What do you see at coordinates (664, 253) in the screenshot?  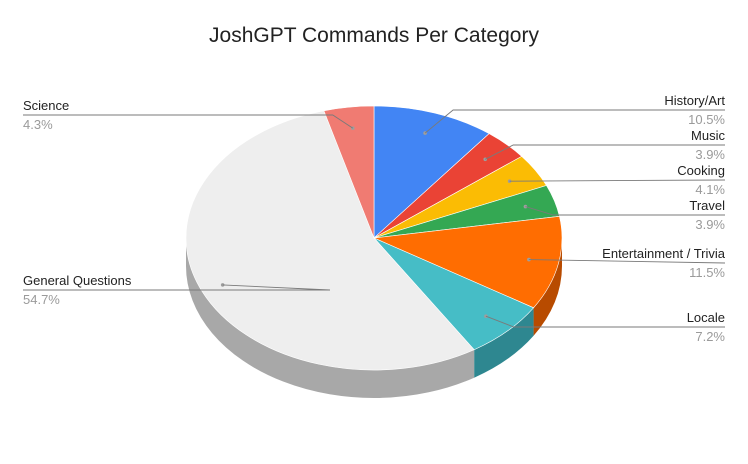 I see `slice-label-entertainment-trivia: Entertainment / Trivia` at bounding box center [664, 253].